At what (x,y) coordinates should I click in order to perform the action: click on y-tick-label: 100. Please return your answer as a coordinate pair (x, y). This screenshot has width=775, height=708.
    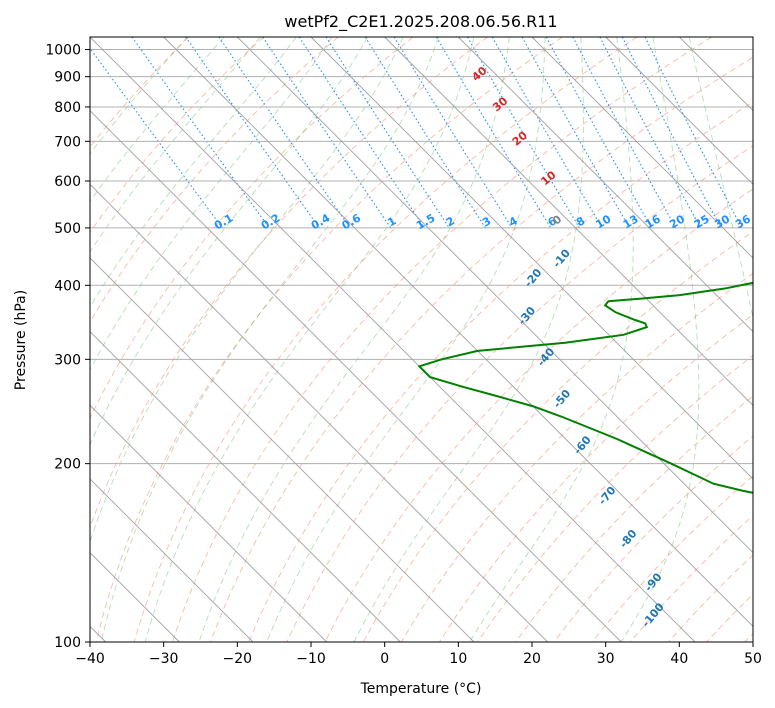
    Looking at the image, I should click on (67, 643).